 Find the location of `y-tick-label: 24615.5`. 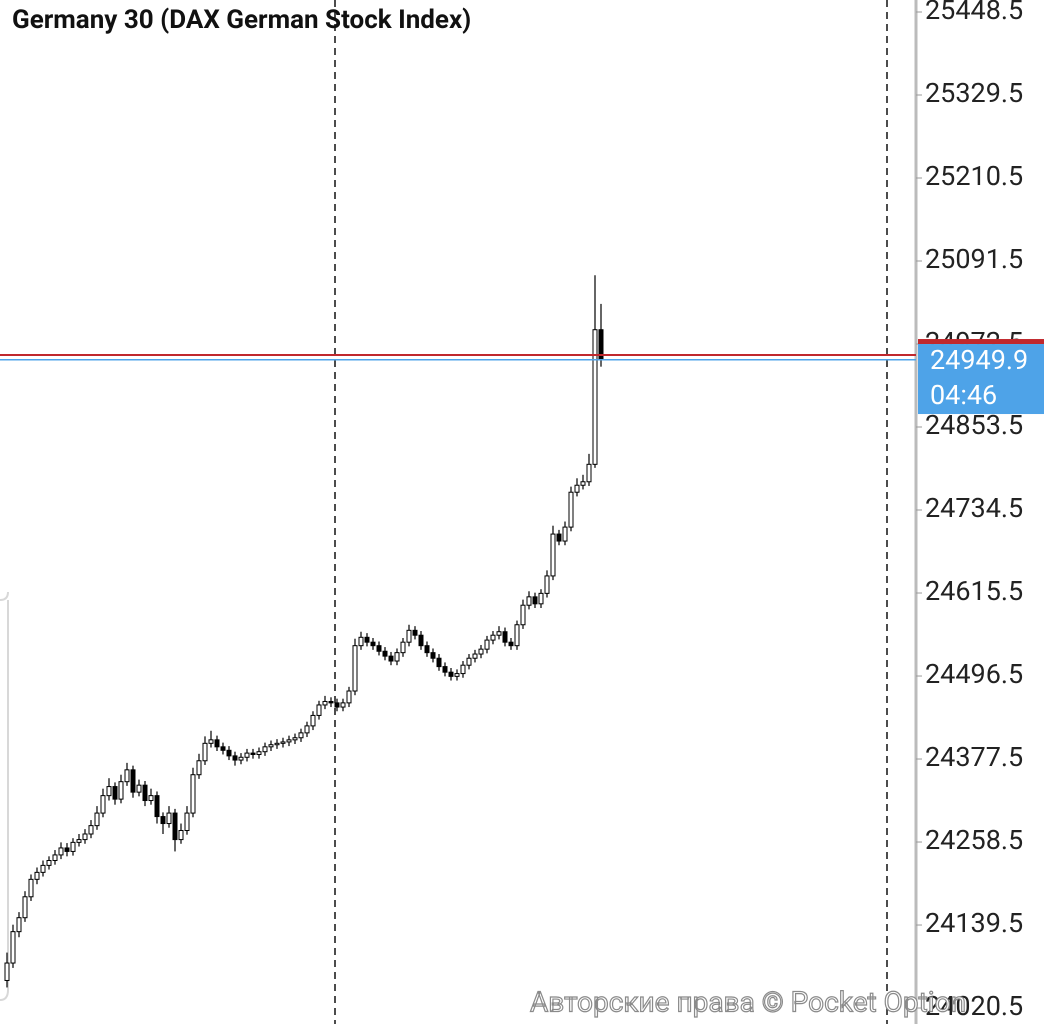

y-tick-label: 24615.5 is located at coordinates (974, 591).